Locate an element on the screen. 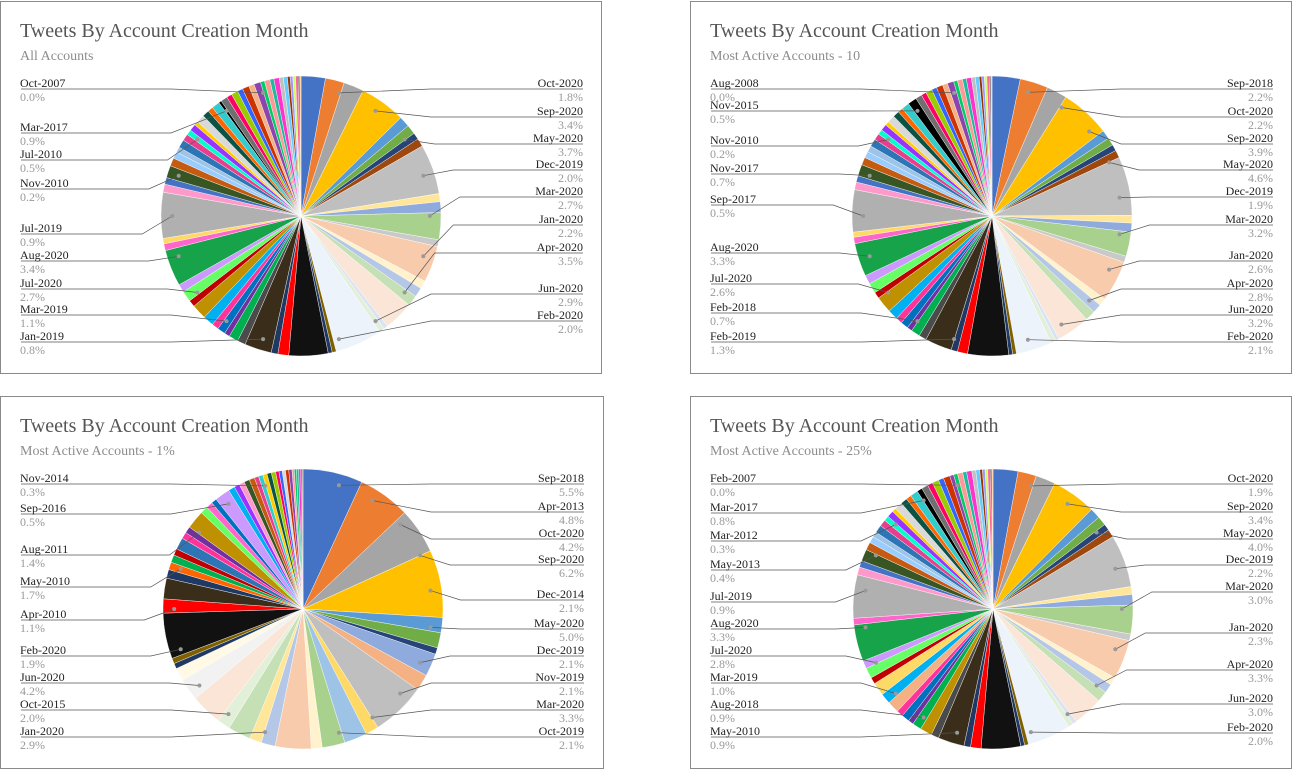 This screenshot has width=1292, height=770. callout-label: Jul-2020 2.6% is located at coordinates (731, 285).